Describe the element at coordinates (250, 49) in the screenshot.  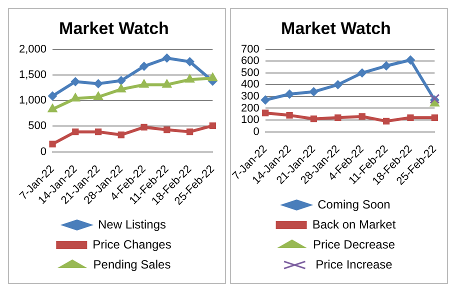
I see `y-tick-label: 700` at that location.